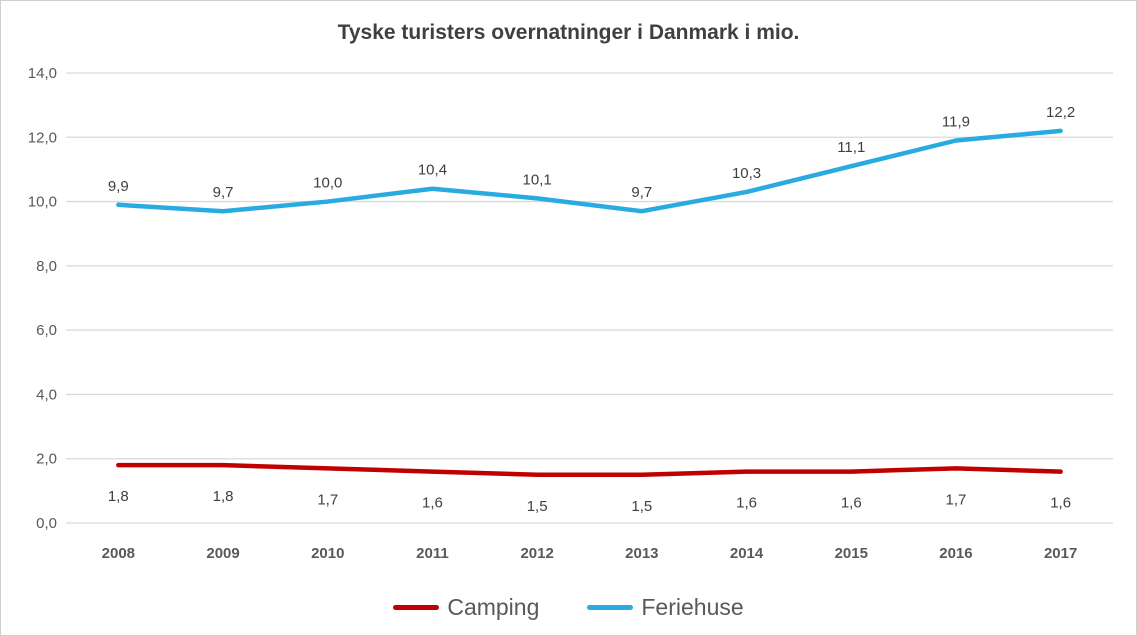 The height and width of the screenshot is (636, 1137). What do you see at coordinates (118, 553) in the screenshot?
I see `x-axis-tick-label: 2008` at bounding box center [118, 553].